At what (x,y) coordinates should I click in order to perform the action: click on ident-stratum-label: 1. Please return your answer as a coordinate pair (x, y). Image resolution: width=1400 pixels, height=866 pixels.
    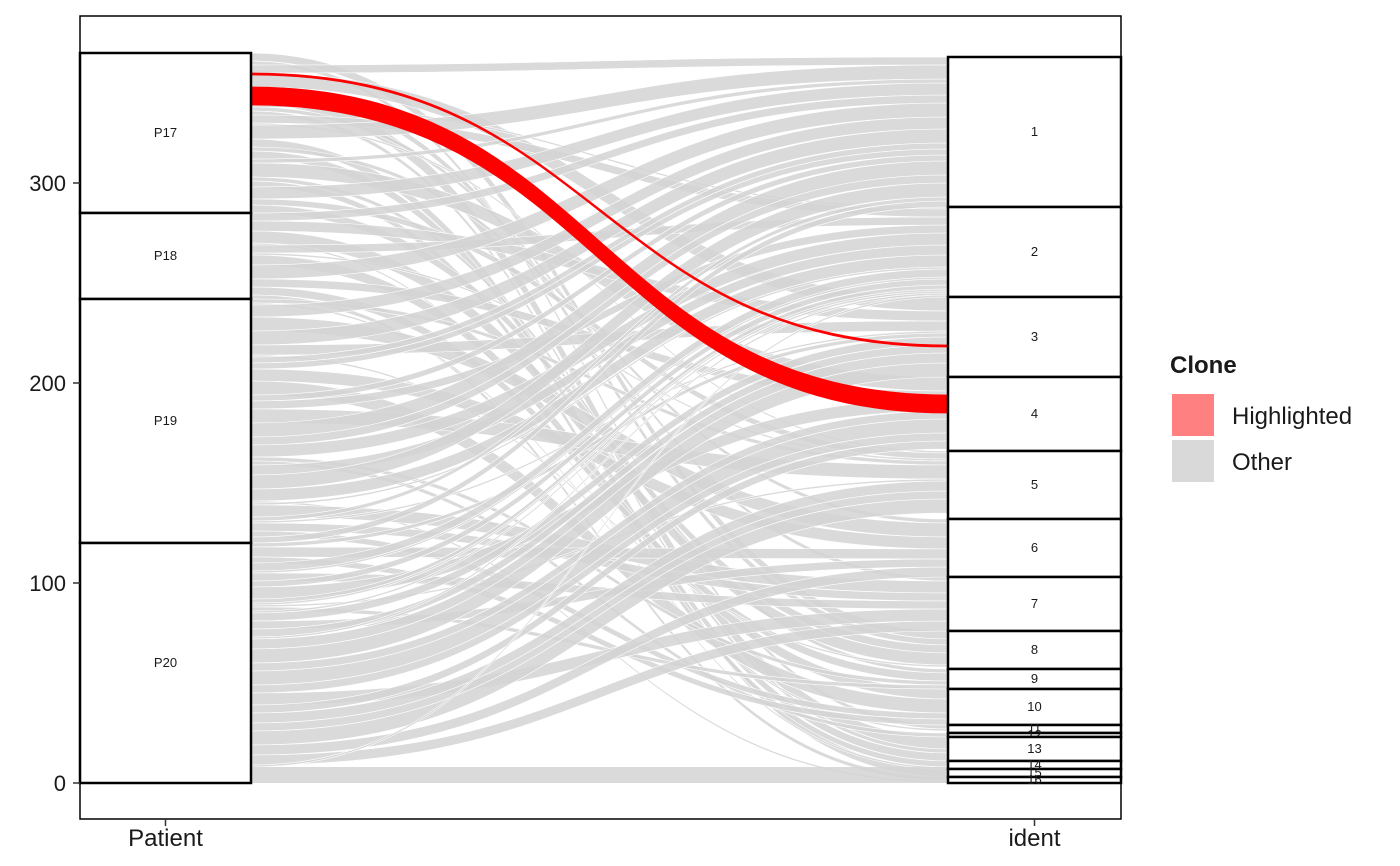
    Looking at the image, I should click on (1034, 131).